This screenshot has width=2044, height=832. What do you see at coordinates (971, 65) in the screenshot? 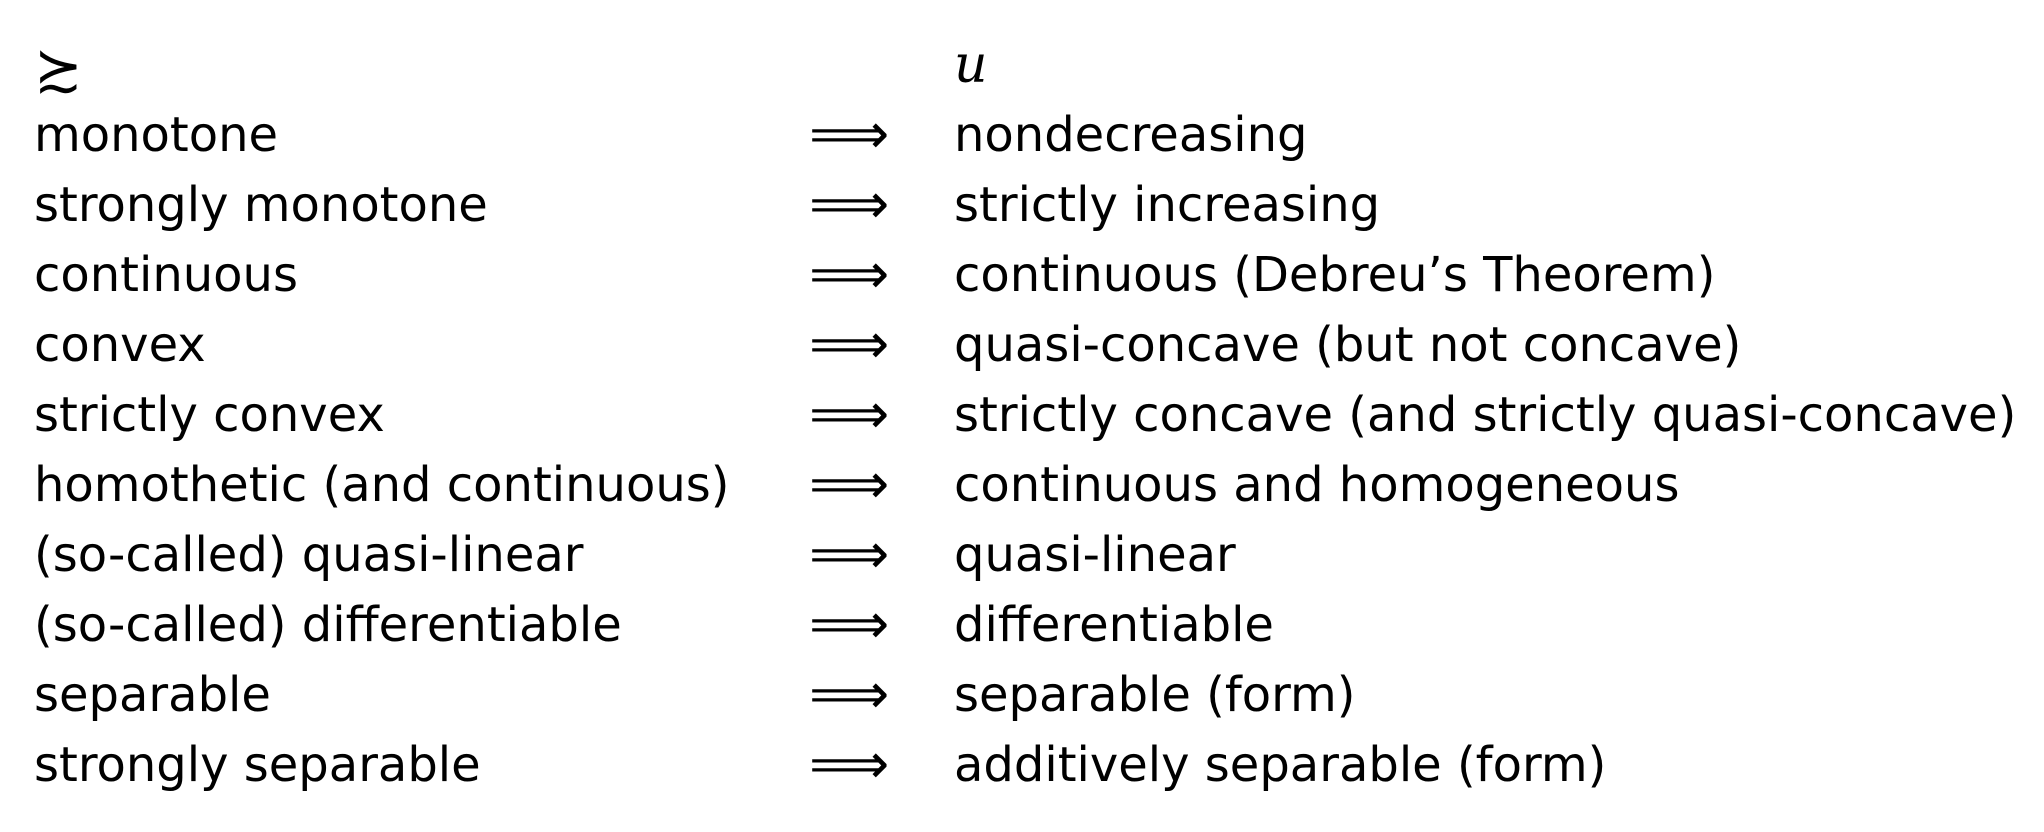
I see `utility-function-symbol: u` at bounding box center [971, 65].